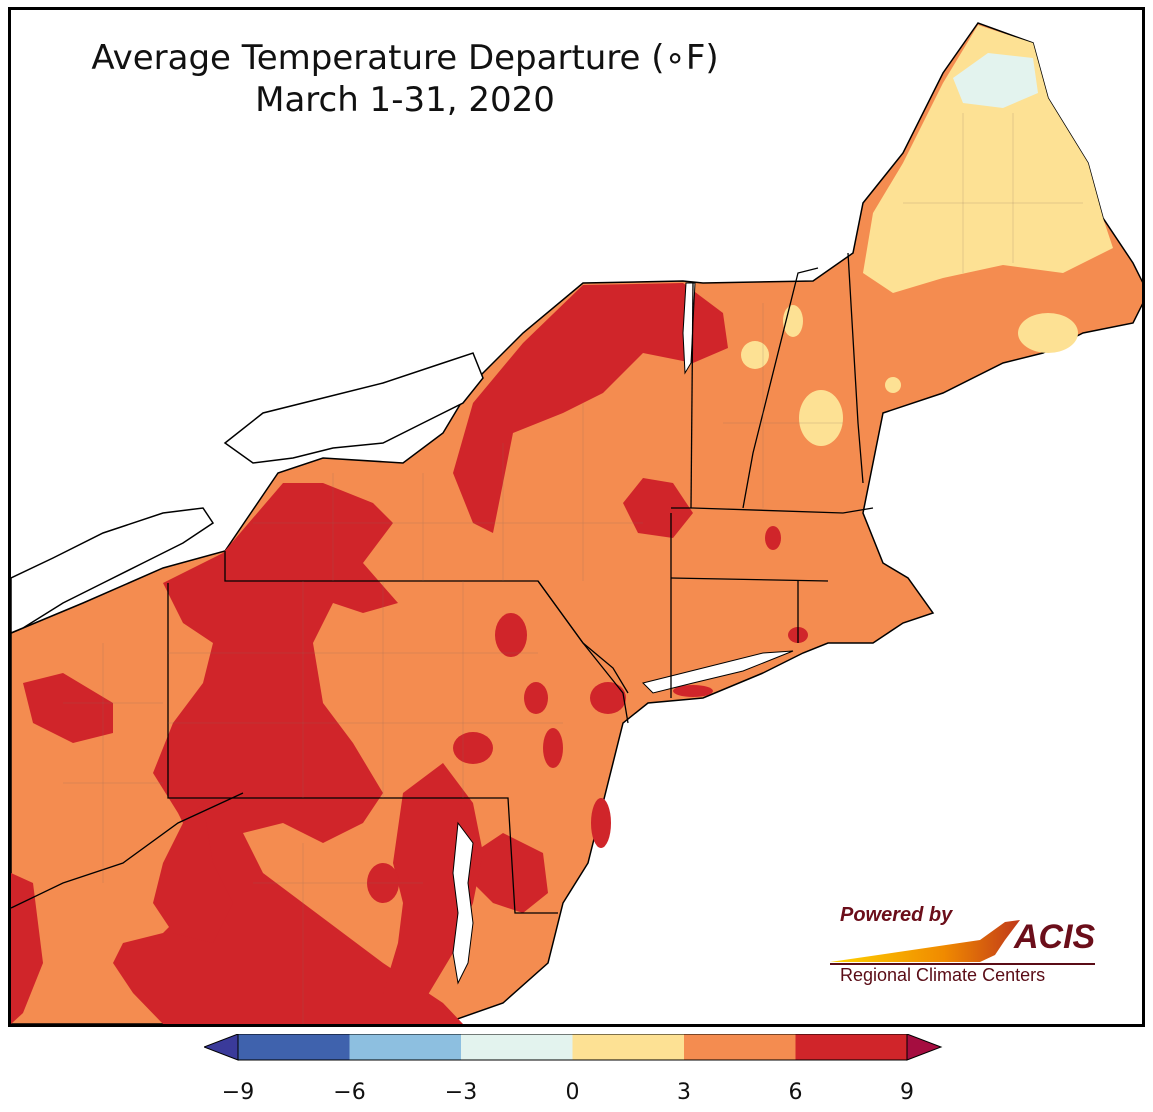 Image resolution: width=1153 pixels, height=1112 pixels. Describe the element at coordinates (27, 948) in the screenshot. I see `warm-area-sw` at that location.